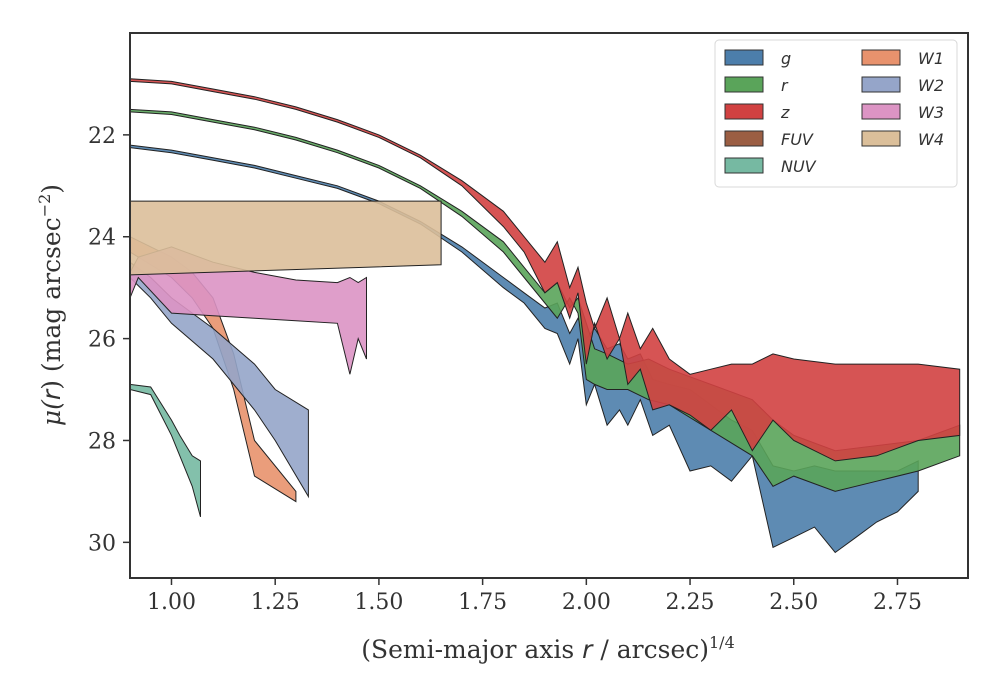 The width and height of the screenshot is (1000, 700). What do you see at coordinates (286, 238) in the screenshot?
I see `area-w4` at bounding box center [286, 238].